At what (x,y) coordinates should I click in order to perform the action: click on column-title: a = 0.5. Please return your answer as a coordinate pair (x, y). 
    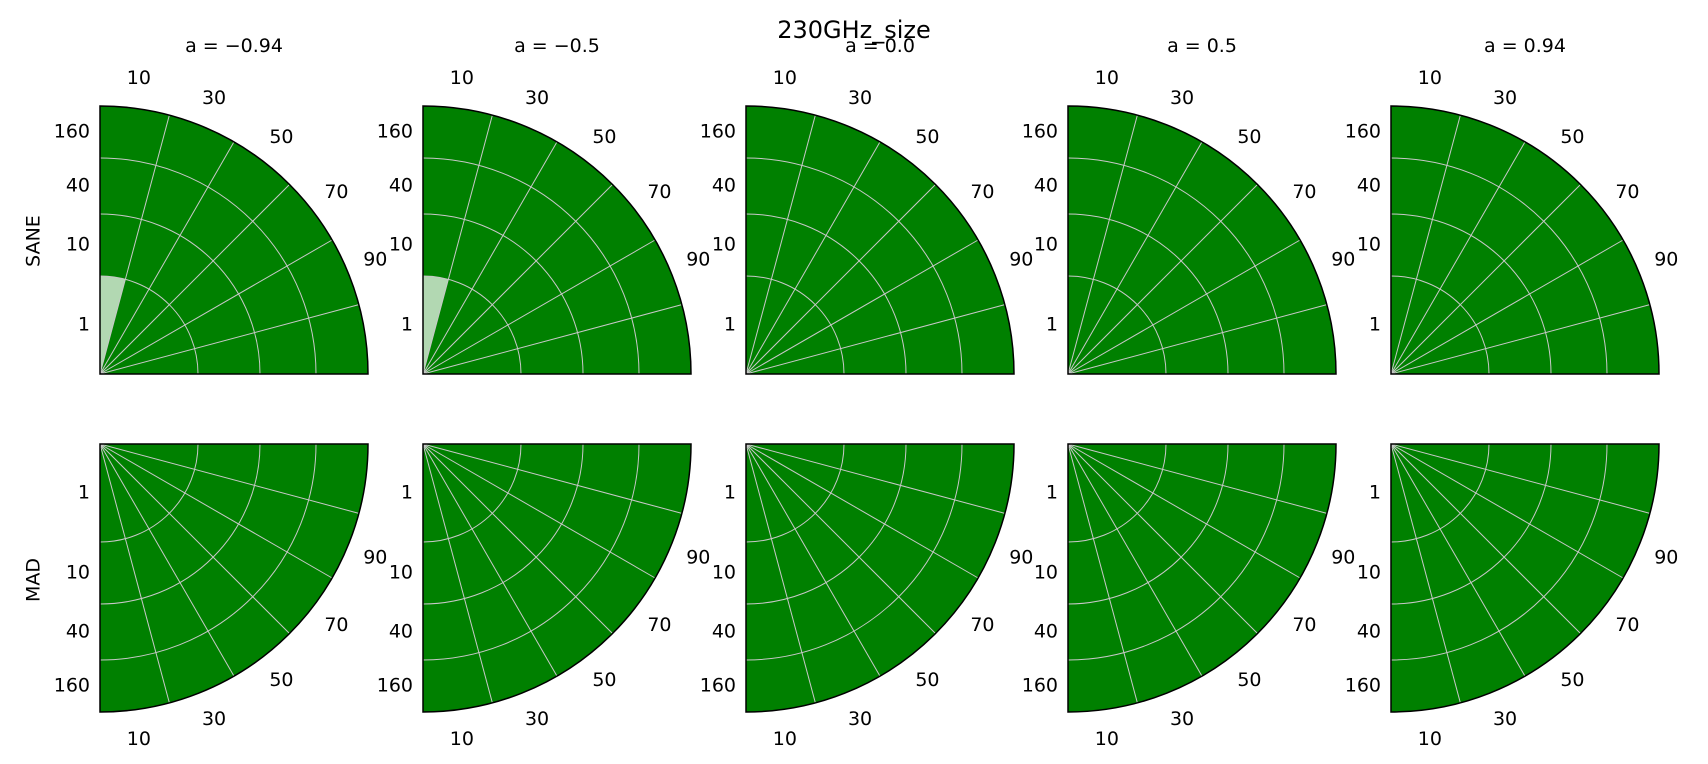
    Looking at the image, I should click on (1202, 46).